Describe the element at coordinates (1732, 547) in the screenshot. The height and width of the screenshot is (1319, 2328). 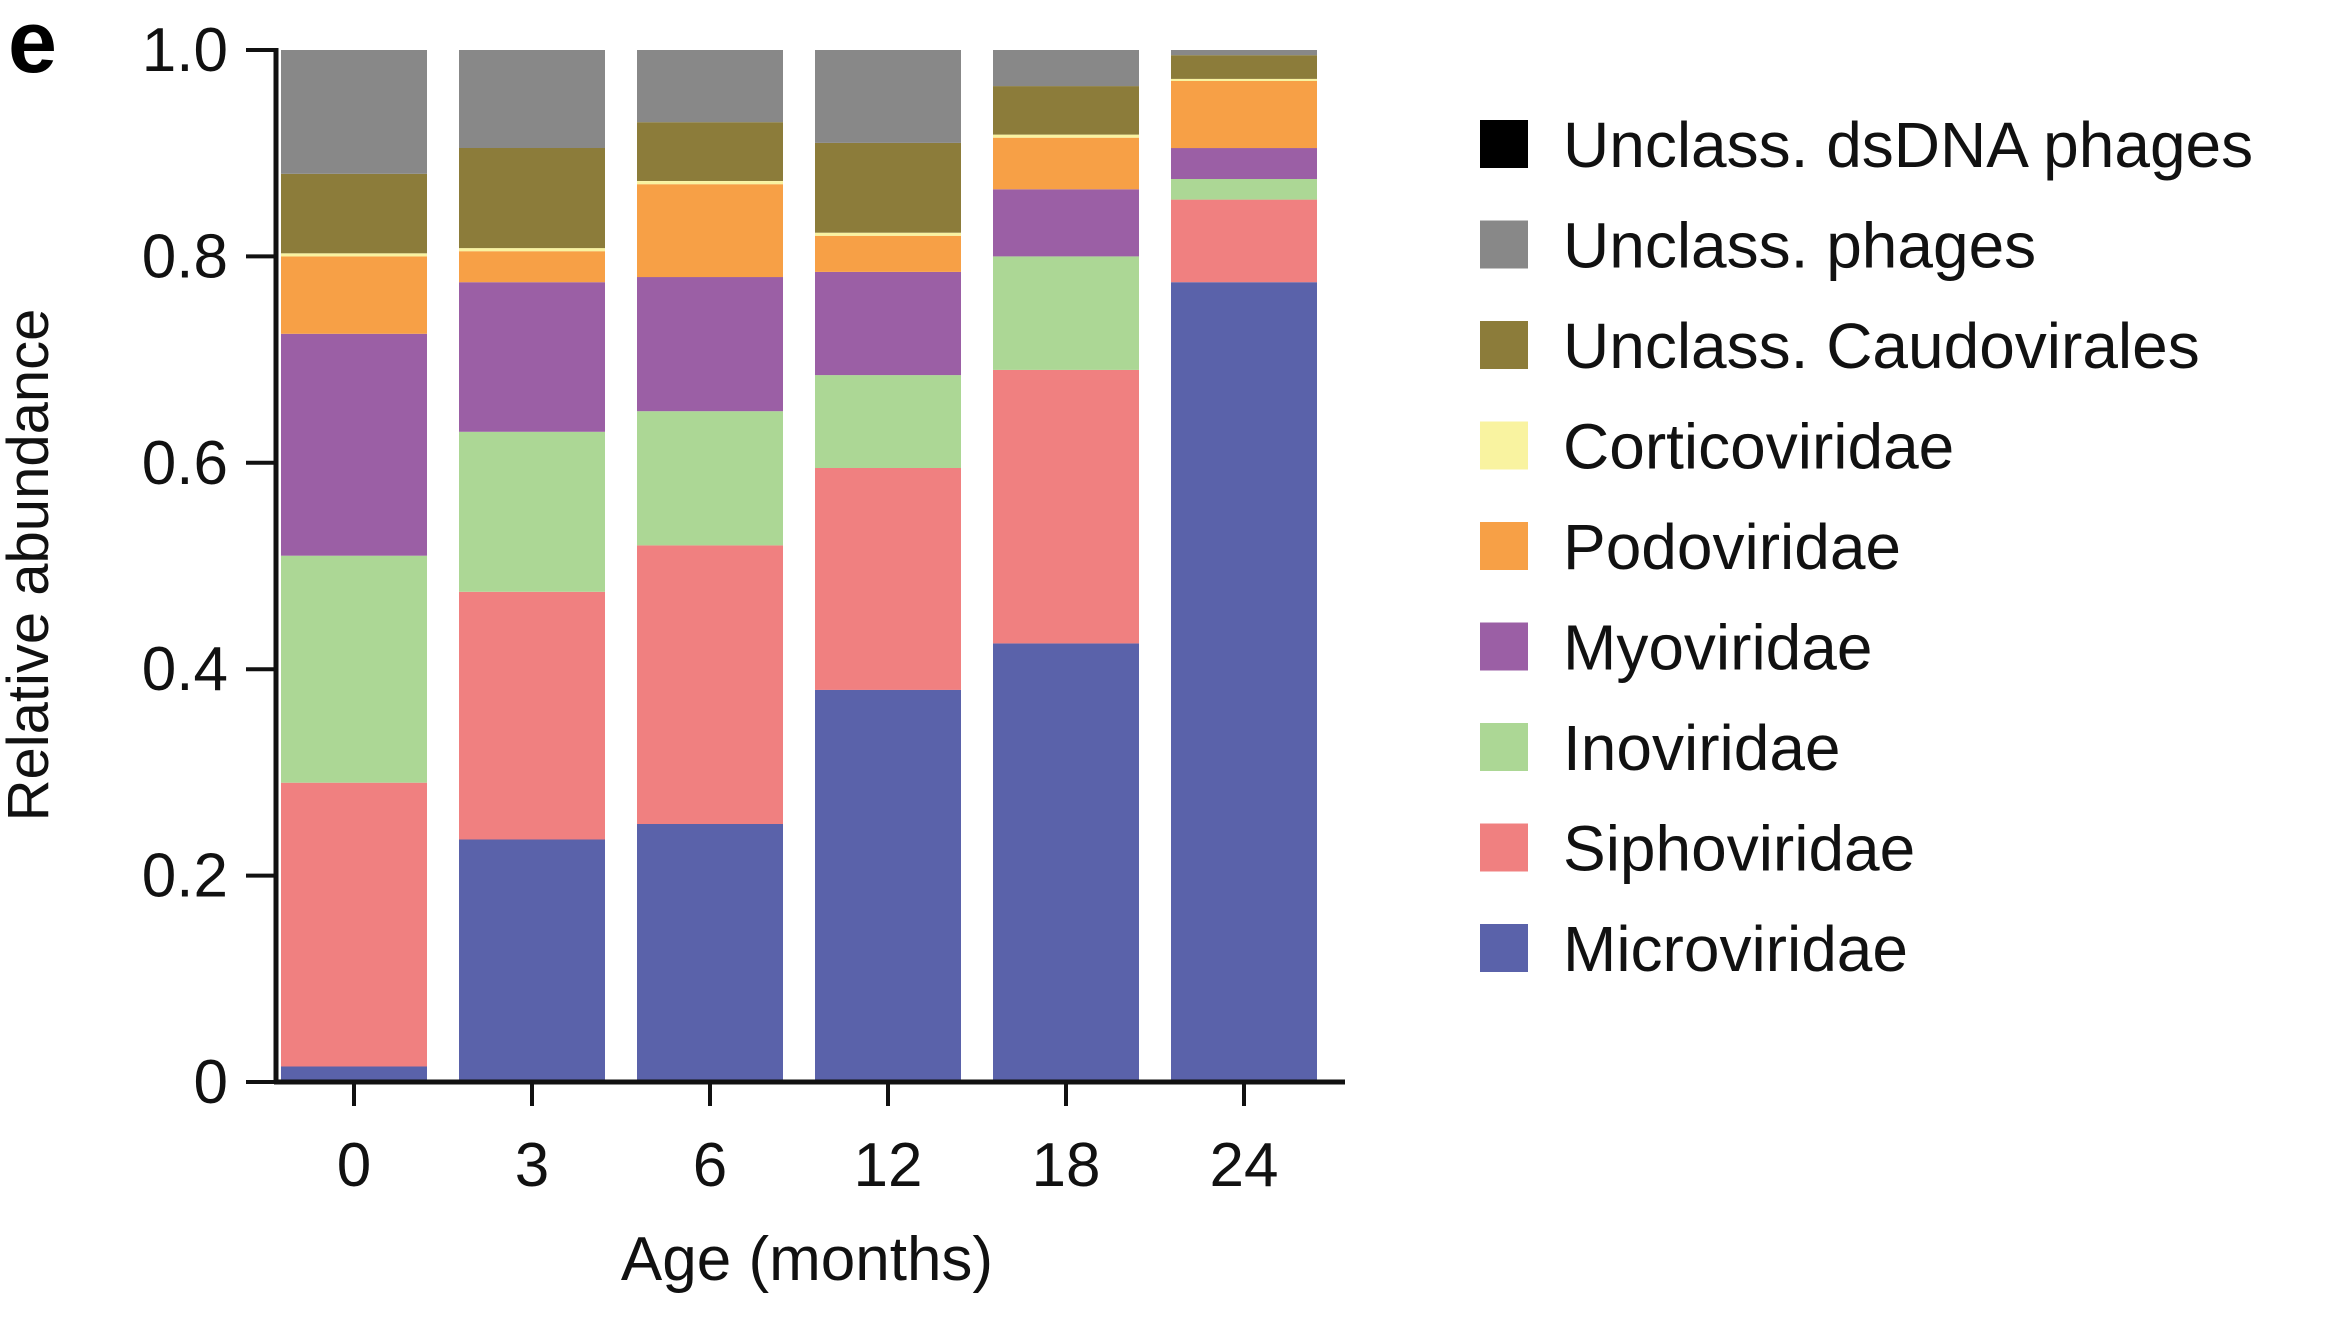
I see `legend-label-podoviridae: Podoviridae` at that location.